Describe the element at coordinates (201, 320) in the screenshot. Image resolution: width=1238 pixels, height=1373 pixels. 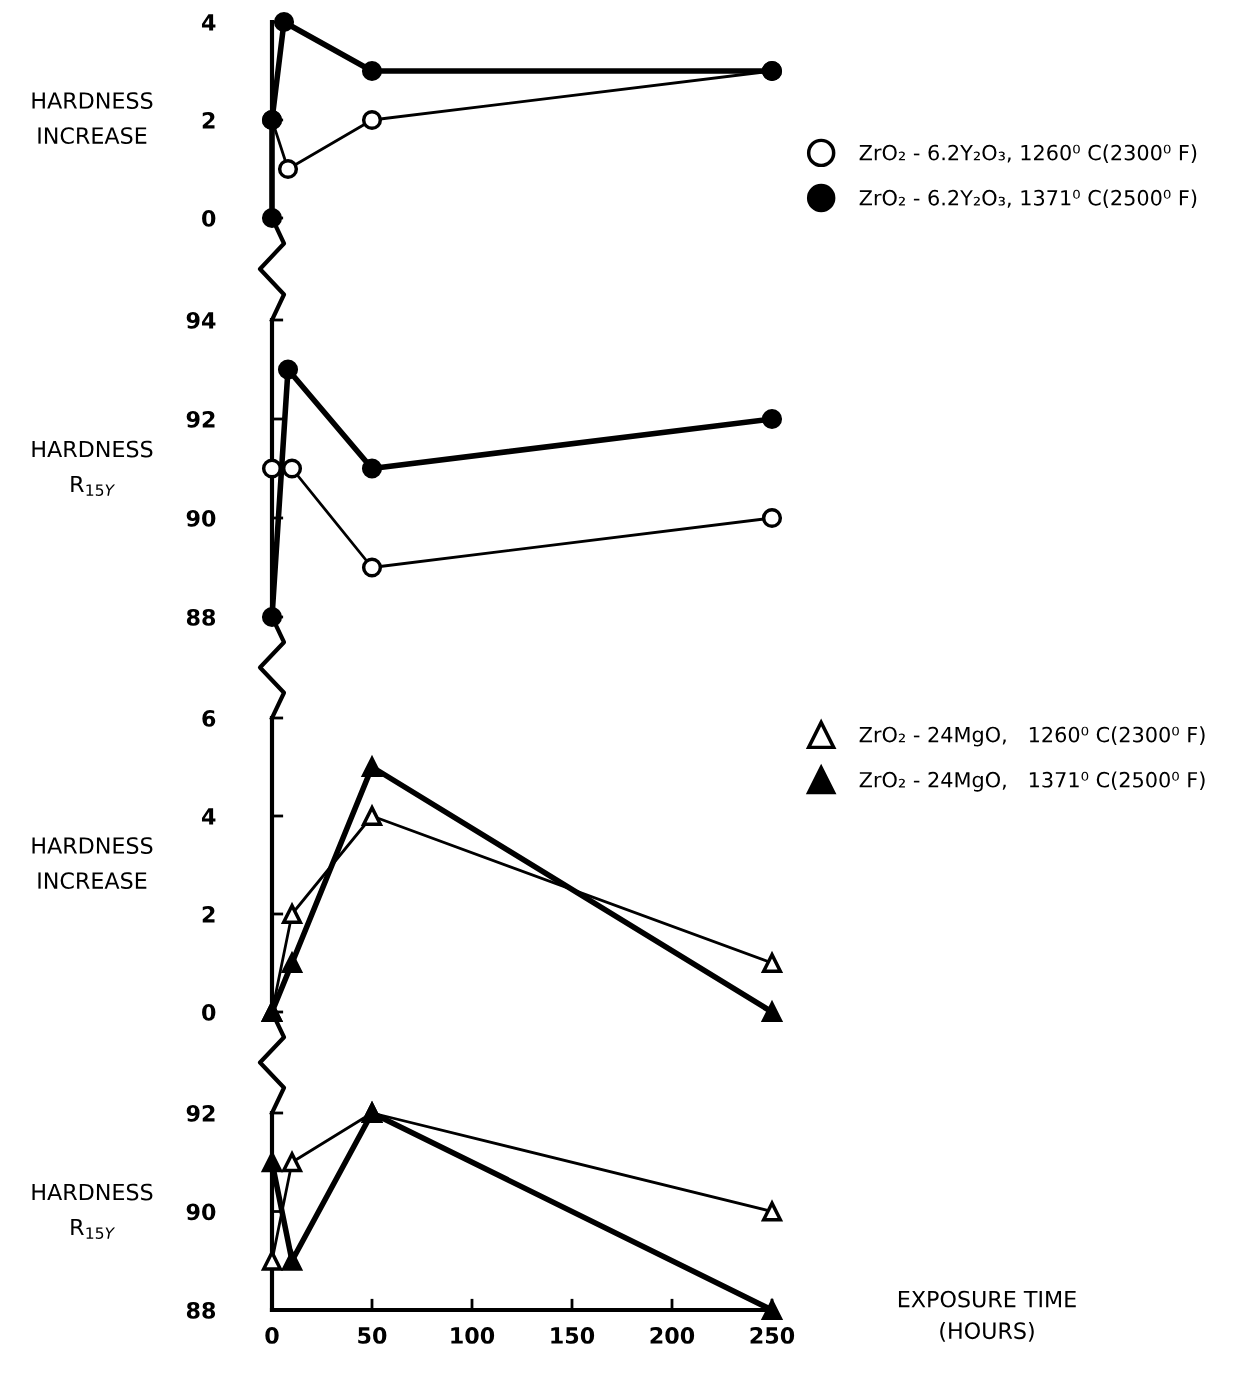
I see `y-tick-label: 94` at that location.